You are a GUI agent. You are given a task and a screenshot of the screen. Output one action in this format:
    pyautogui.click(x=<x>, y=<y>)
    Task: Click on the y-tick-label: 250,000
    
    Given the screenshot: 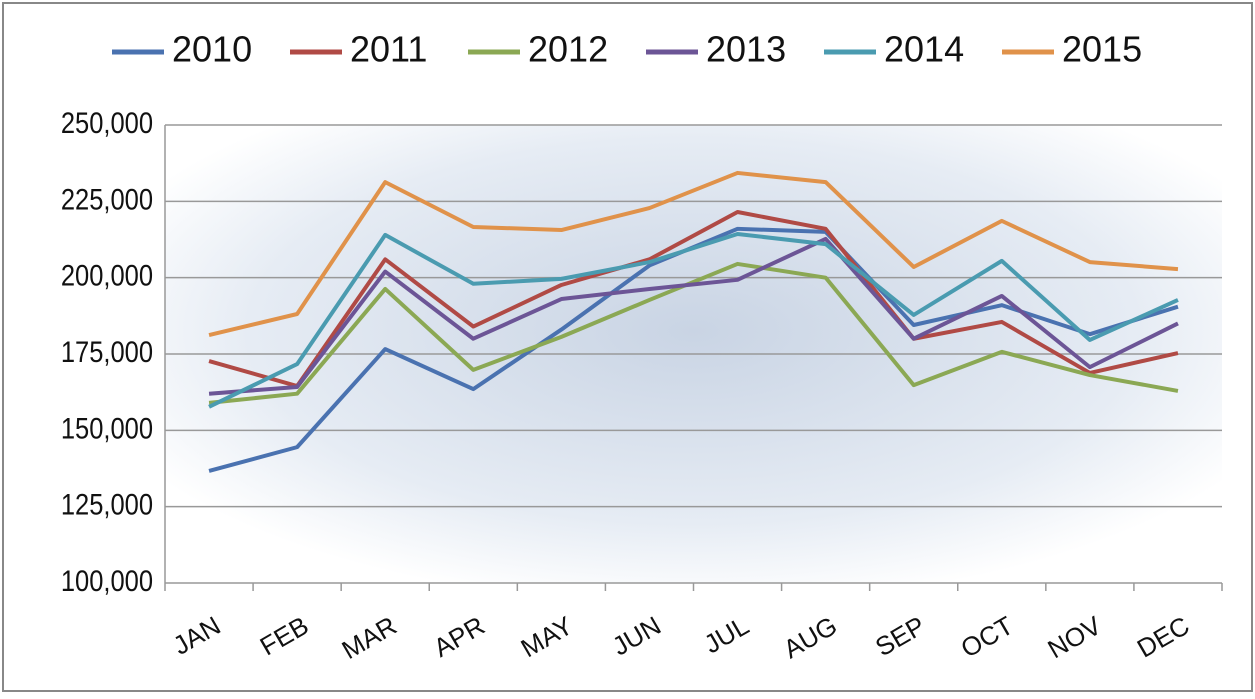 What is the action you would take?
    pyautogui.click(x=107, y=122)
    